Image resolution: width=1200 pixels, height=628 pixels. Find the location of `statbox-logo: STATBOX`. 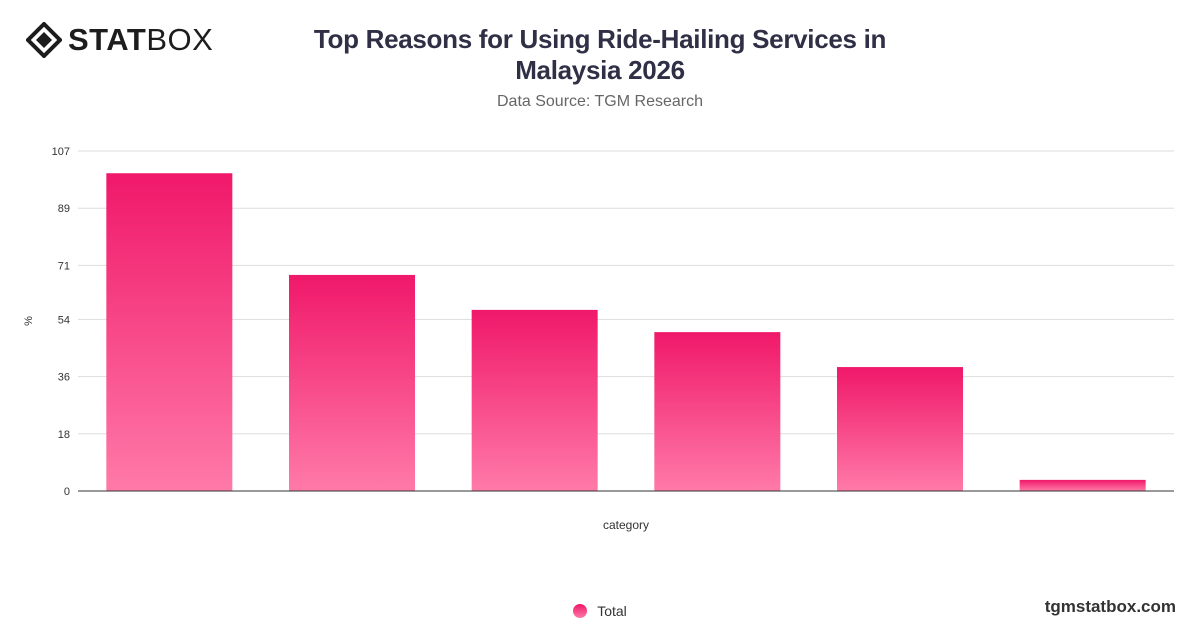

statbox-logo: STATBOX is located at coordinates (119, 40).